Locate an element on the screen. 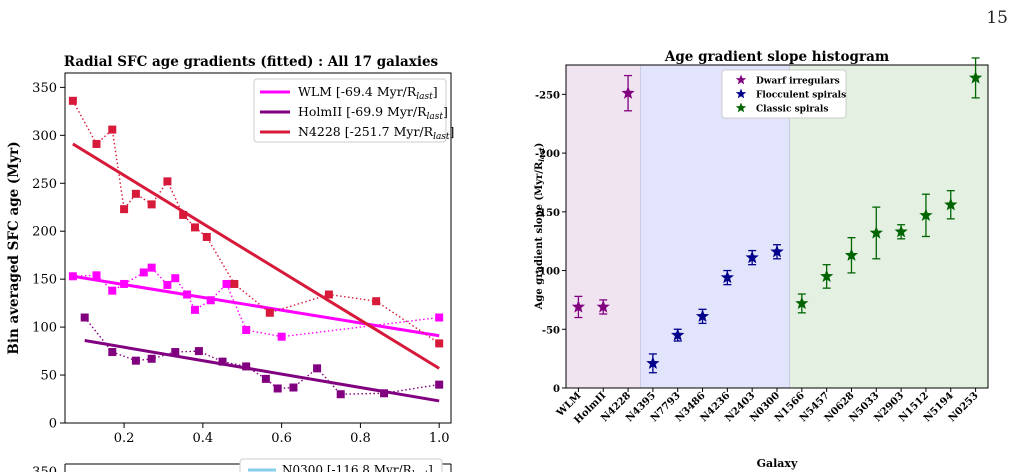 The width and height of the screenshot is (1014, 472). legend-slope: [-69.4 Myr/R is located at coordinates (376, 91).